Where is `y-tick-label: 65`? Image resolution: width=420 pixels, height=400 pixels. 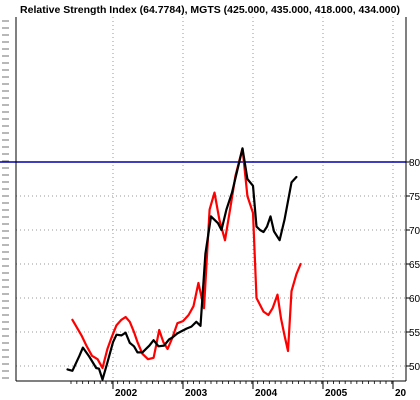 y-tick-label: 65 is located at coordinates (414, 265).